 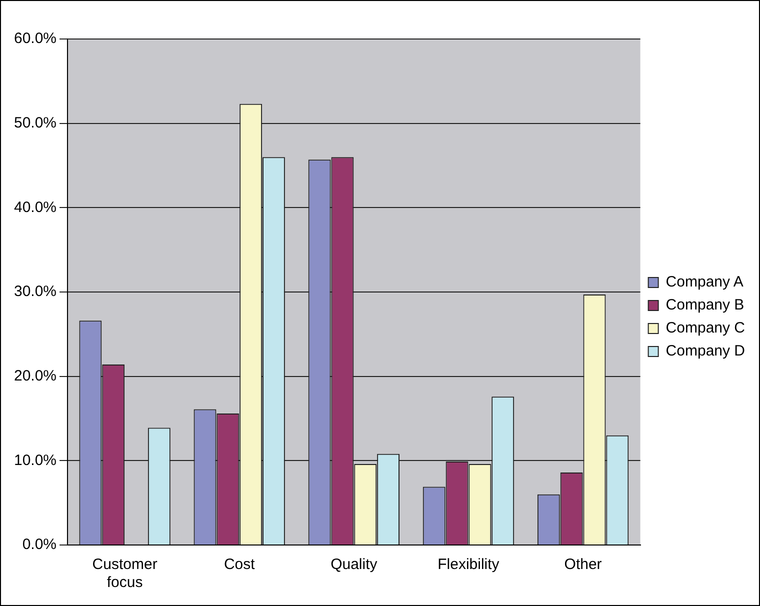 What do you see at coordinates (240, 565) in the screenshot?
I see `x-tick-label: Cost` at bounding box center [240, 565].